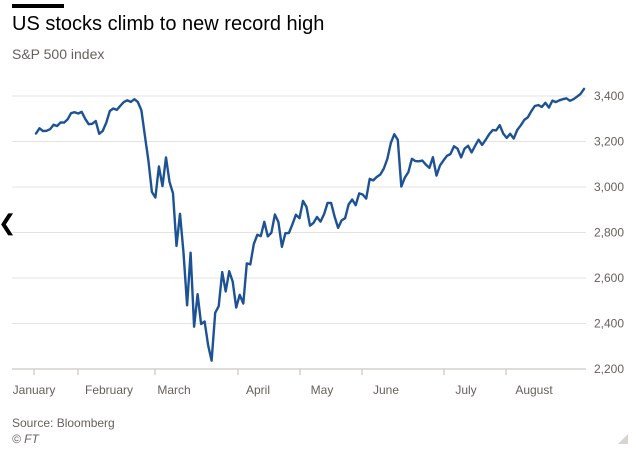 Image resolution: width=636 pixels, height=454 pixels. What do you see at coordinates (168, 24) in the screenshot?
I see `chart-title: US stocks climb to new record high` at bounding box center [168, 24].